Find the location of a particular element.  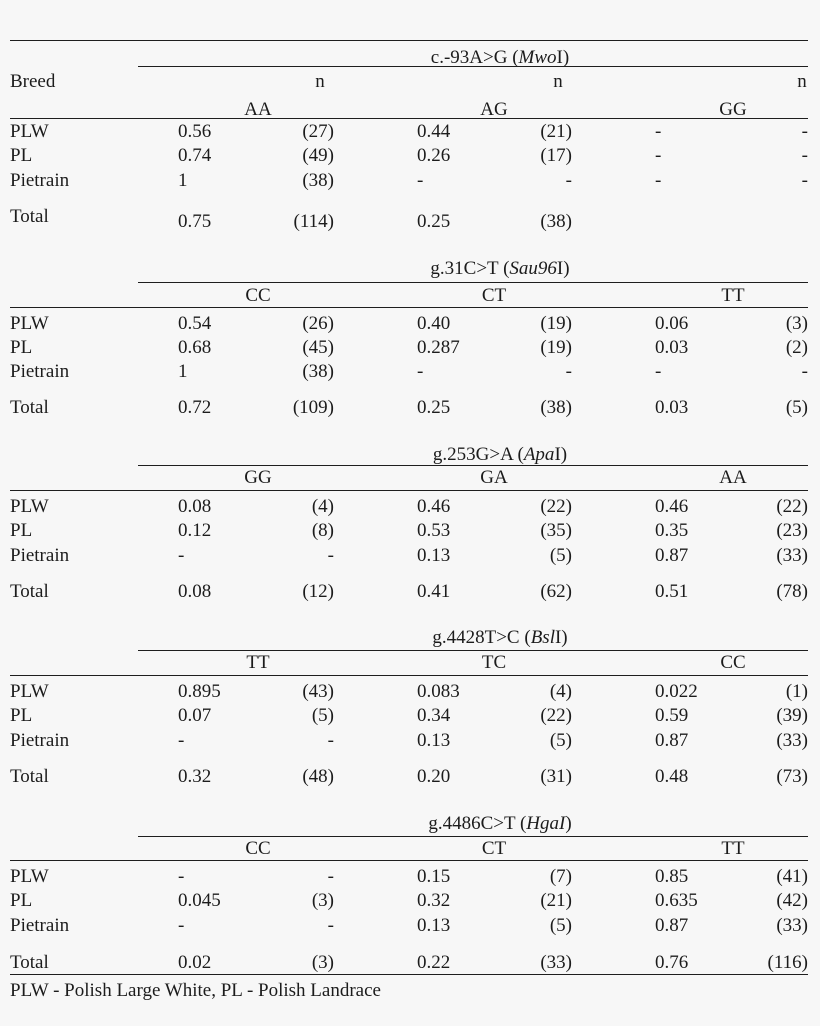

frequency-cell: 0.87 is located at coordinates (672, 740).